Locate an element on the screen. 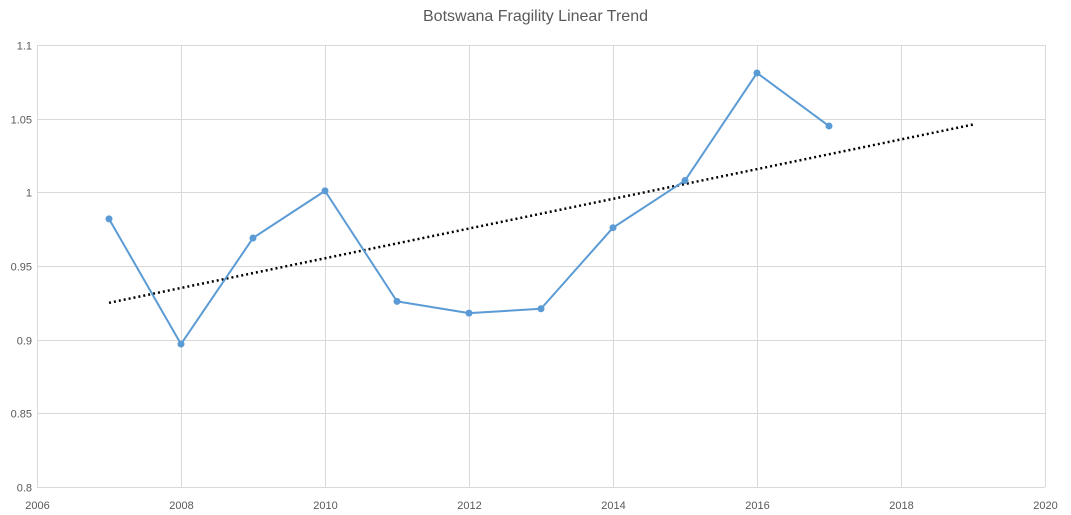 This screenshot has width=1071, height=515. y-tick-label: 1.05 is located at coordinates (21, 121).